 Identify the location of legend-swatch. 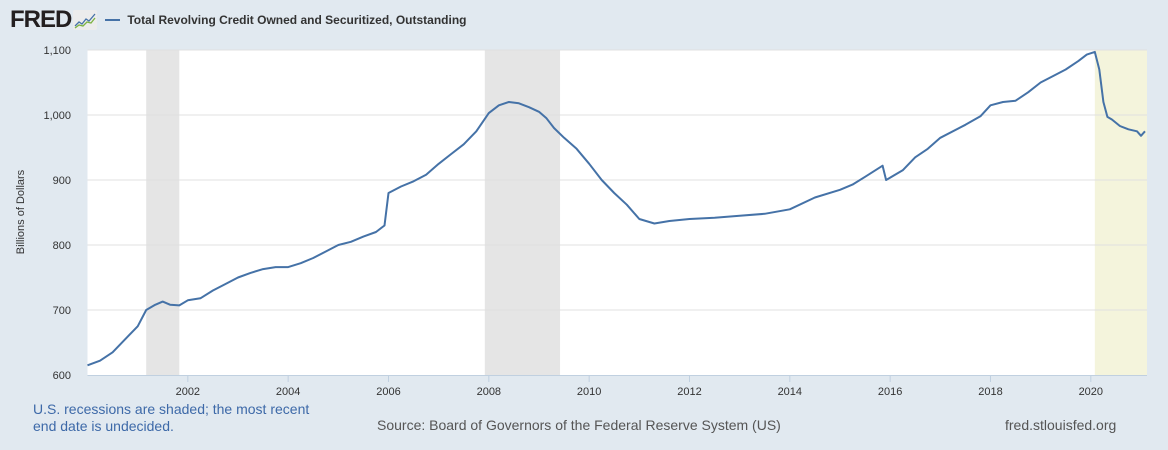
(113, 20).